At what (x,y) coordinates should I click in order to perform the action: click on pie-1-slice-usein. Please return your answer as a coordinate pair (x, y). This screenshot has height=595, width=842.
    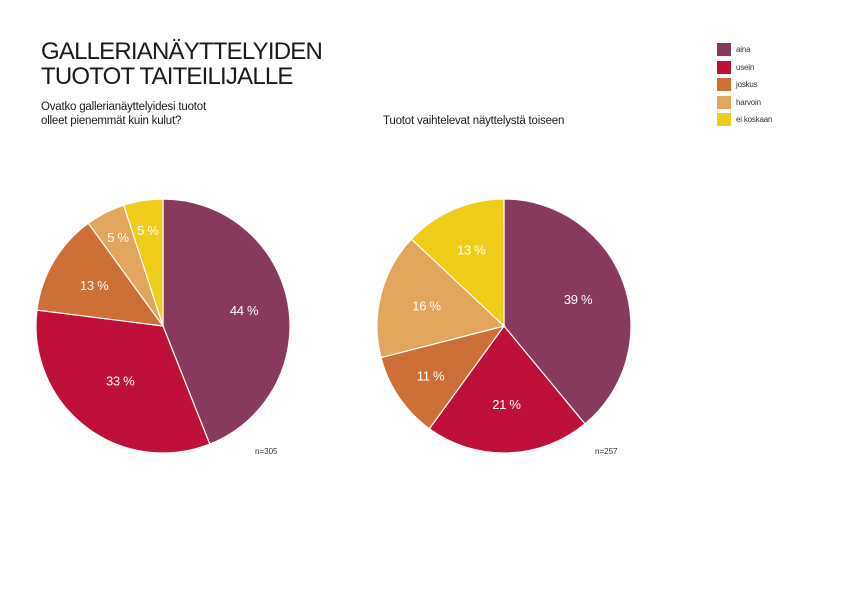
    Looking at the image, I should click on (123, 381).